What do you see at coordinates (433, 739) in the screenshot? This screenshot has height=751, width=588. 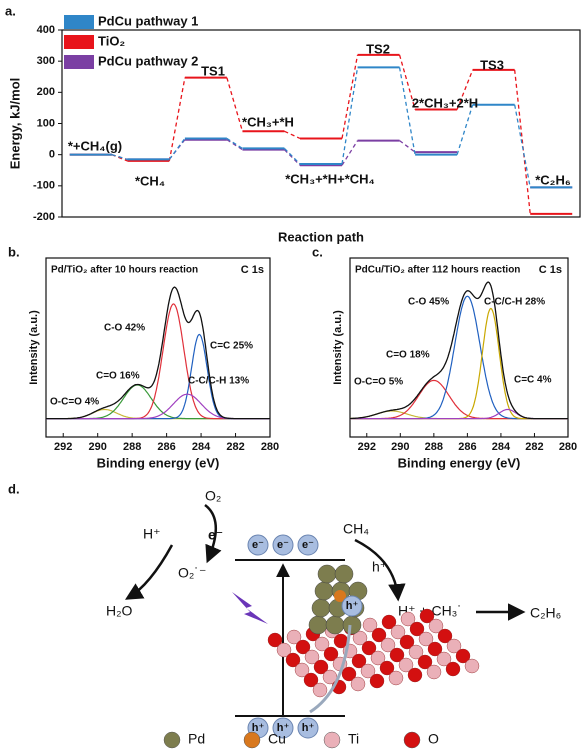 I see `legend-label: O` at bounding box center [433, 739].